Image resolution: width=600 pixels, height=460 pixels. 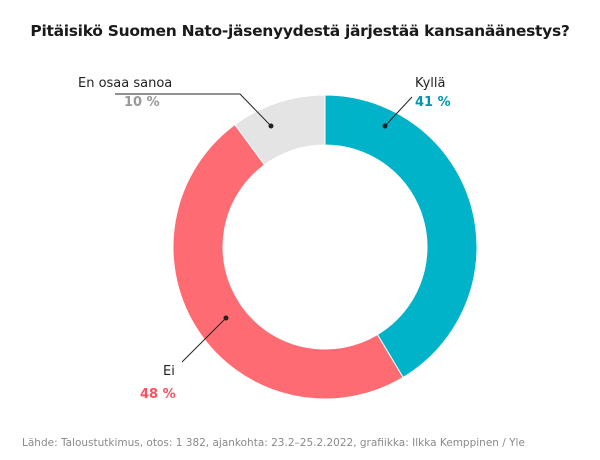 I want to click on leader-ei, so click(x=204, y=340).